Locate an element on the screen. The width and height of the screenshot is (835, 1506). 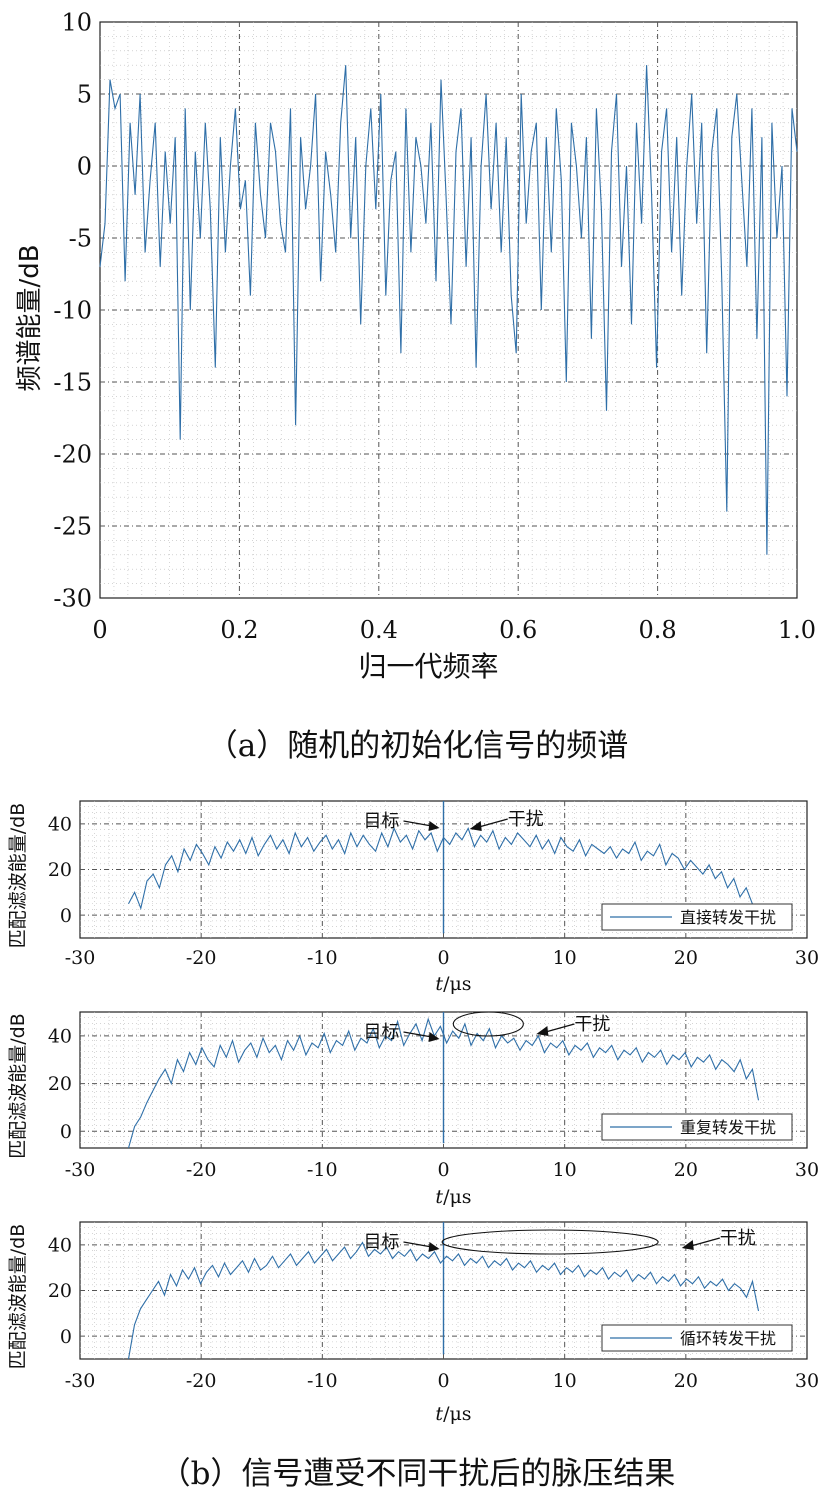
y-tick-label: 5 is located at coordinates (84, 94).